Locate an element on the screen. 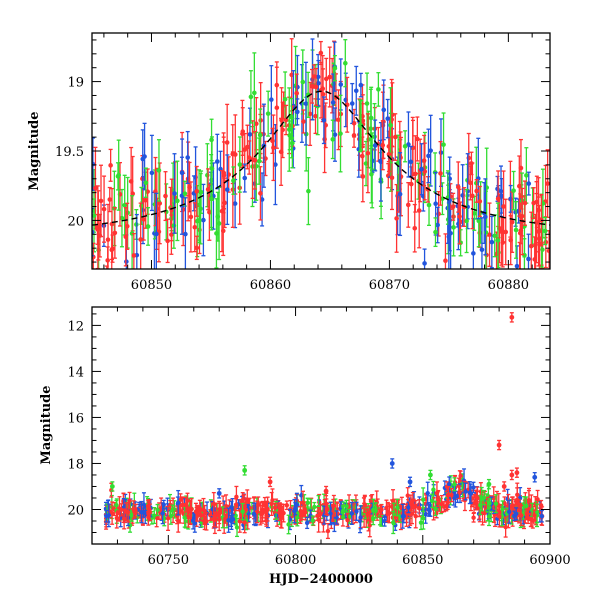 This screenshot has width=600, height=600. x-tick-label: 60860 is located at coordinates (270, 285).